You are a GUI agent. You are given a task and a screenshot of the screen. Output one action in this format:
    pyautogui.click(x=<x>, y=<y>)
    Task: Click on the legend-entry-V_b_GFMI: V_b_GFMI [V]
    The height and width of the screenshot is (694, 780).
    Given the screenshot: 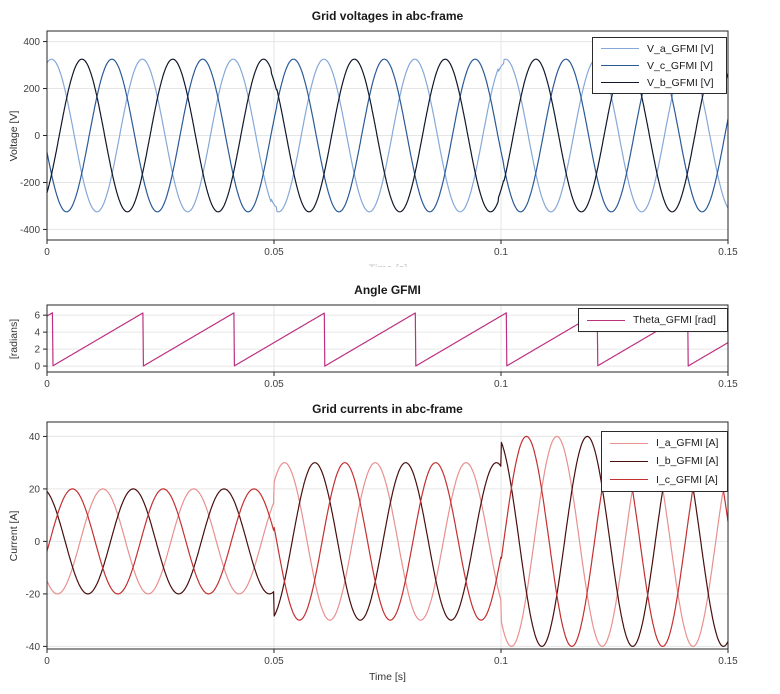 What is the action you would take?
    pyautogui.click(x=661, y=83)
    